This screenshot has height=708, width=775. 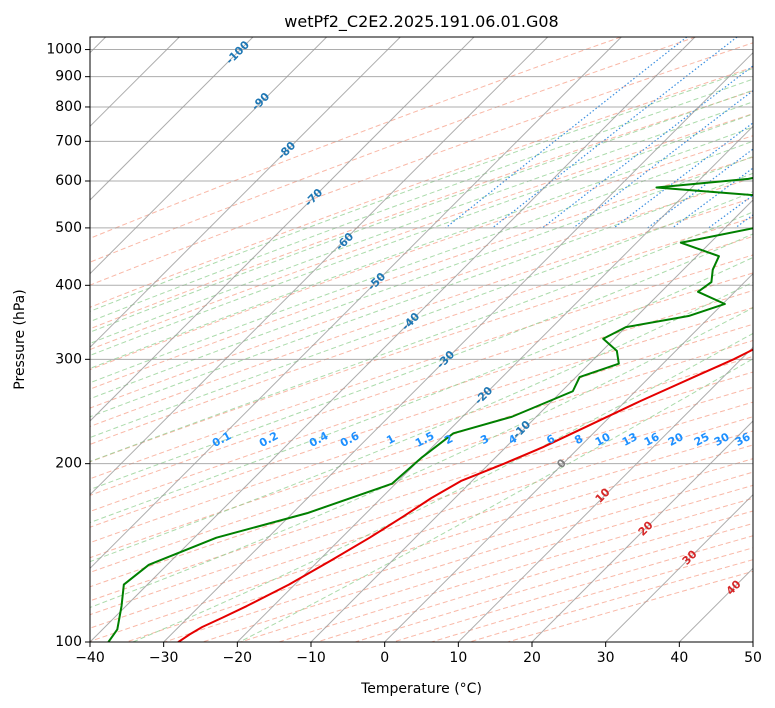 I want to click on x-tick-label: 0, so click(x=384, y=658).